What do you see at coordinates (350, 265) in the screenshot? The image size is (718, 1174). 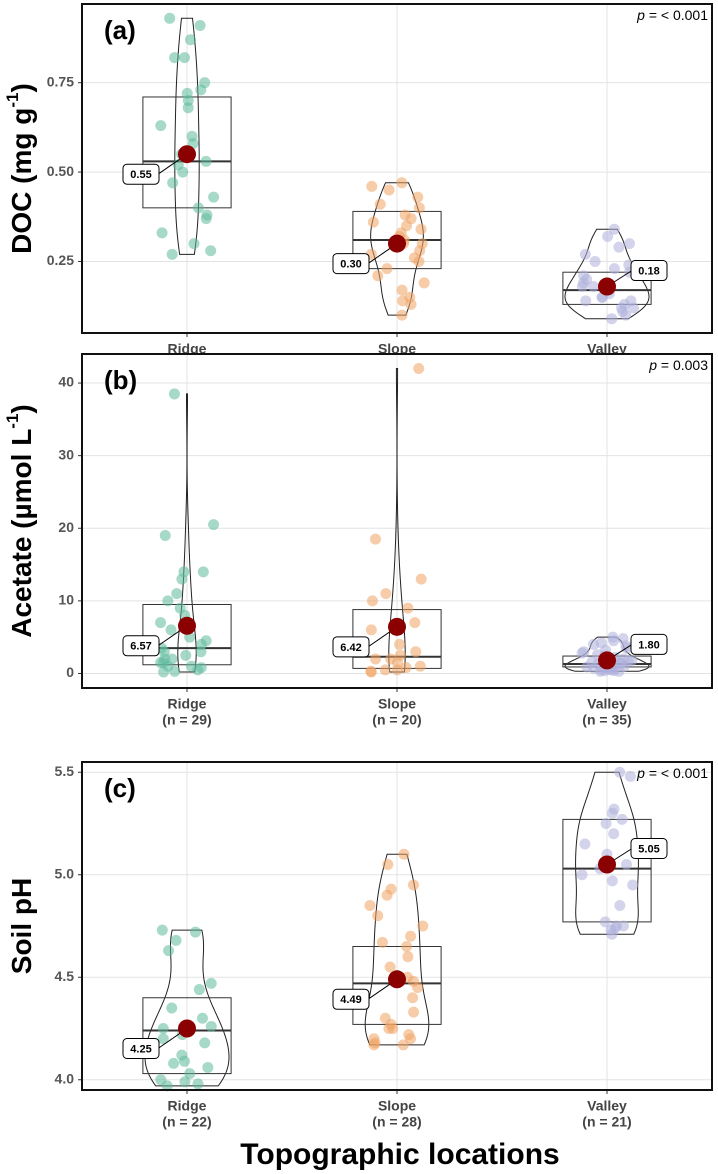 I see `mean-label: 0.30` at bounding box center [350, 265].